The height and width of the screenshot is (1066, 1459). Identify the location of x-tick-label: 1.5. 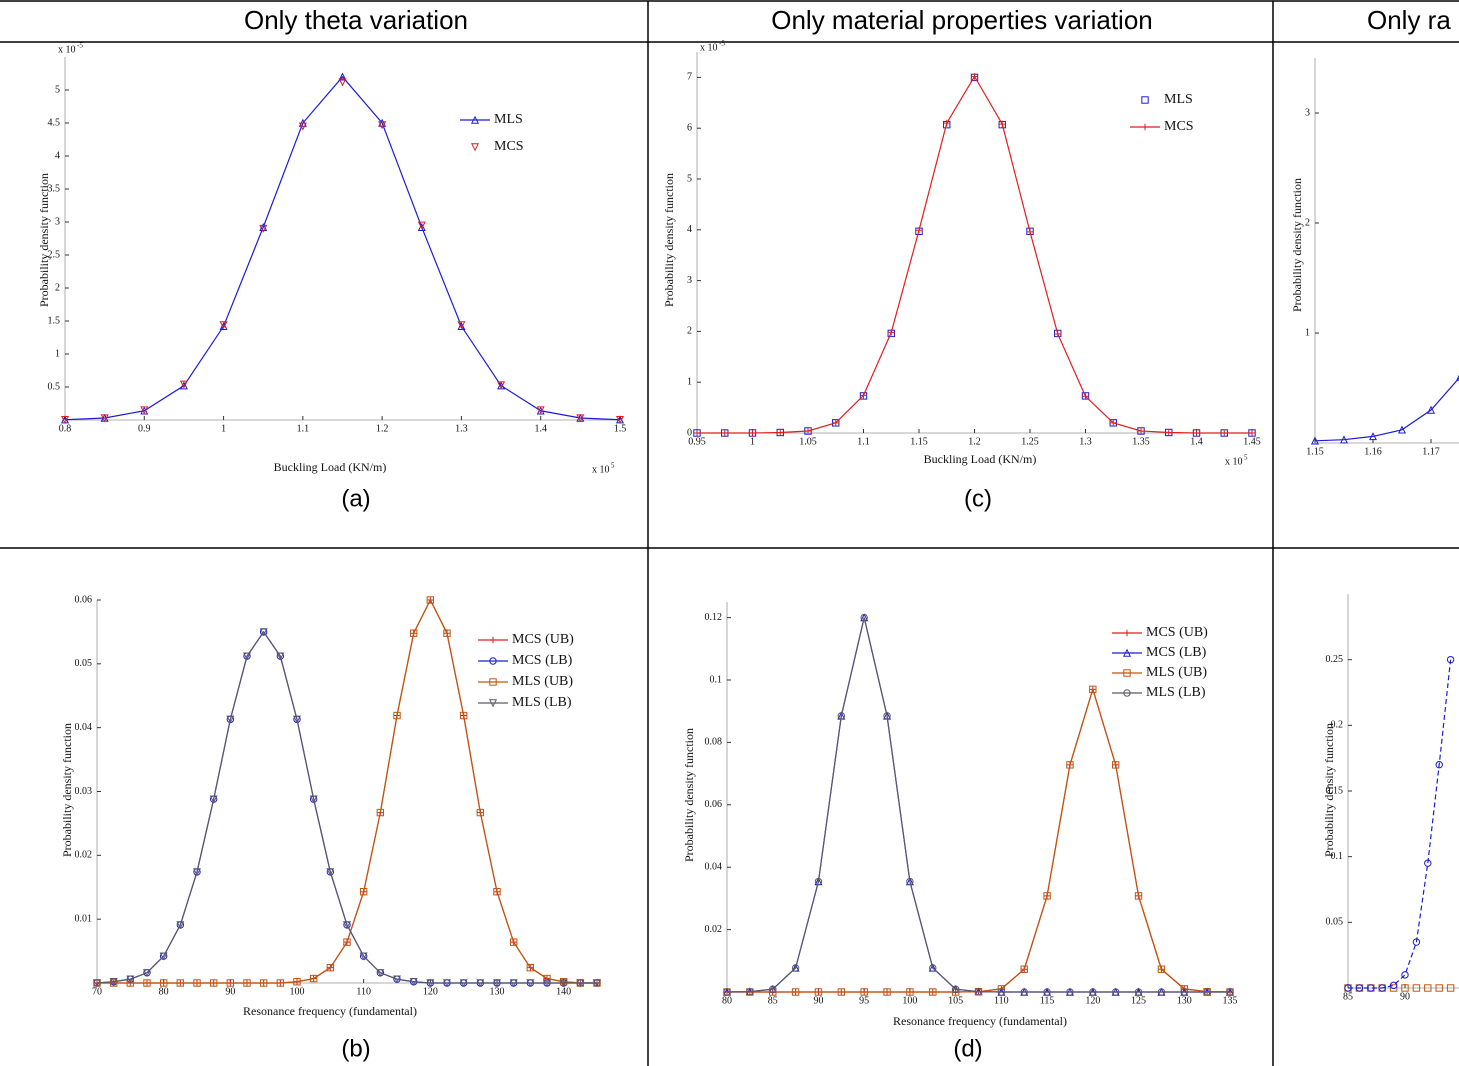
(620, 428).